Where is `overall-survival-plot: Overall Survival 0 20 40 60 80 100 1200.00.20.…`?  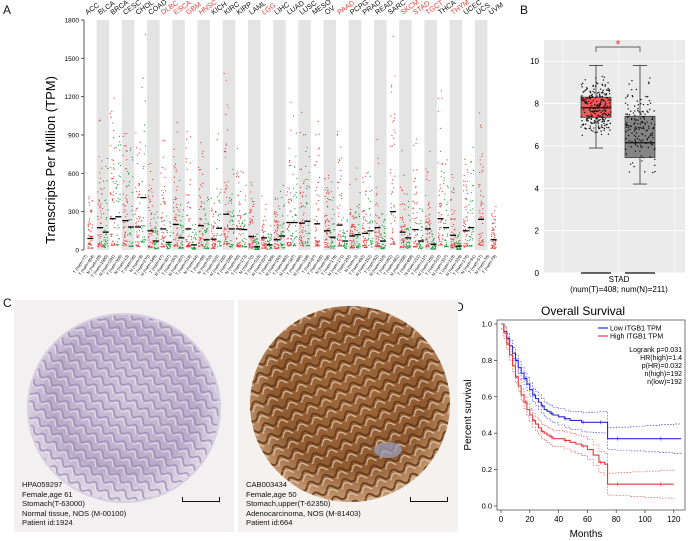
overall-survival-plot: Overall Survival 0 20 40 60 80 100 1200.00.20.… is located at coordinates (574, 422).